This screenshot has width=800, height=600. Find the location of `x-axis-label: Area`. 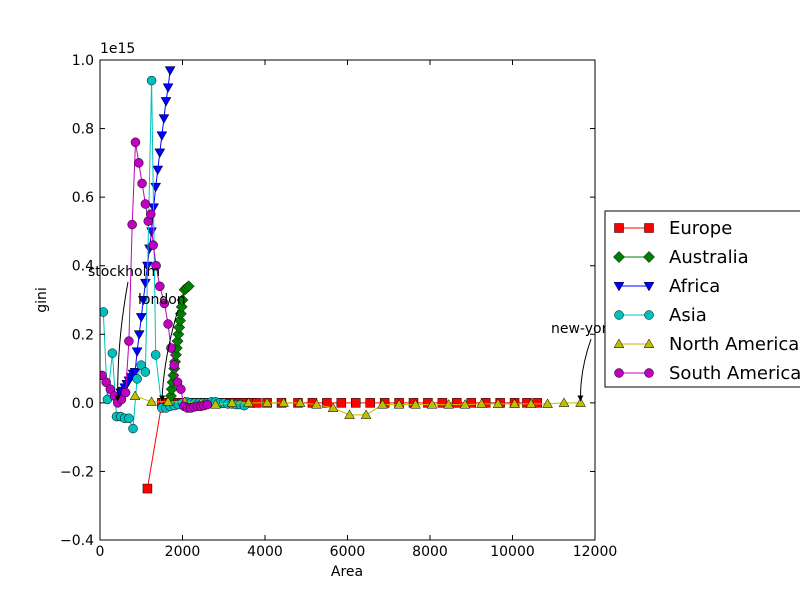

x-axis-label: Area is located at coordinates (347, 572).